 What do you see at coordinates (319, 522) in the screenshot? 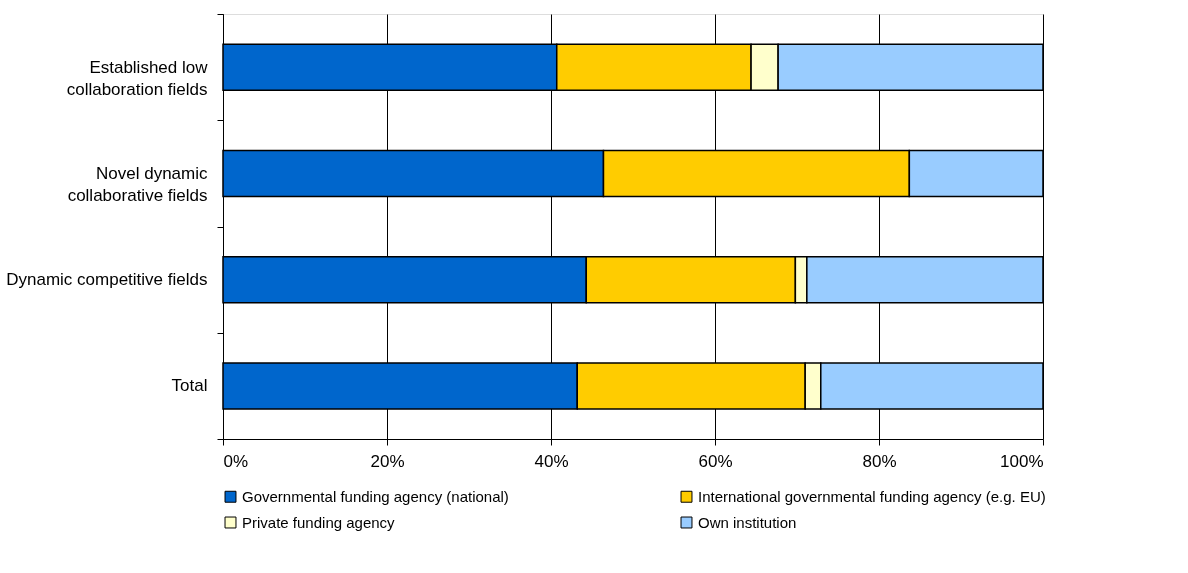
I see `legend-label: Private funding agency` at bounding box center [319, 522].